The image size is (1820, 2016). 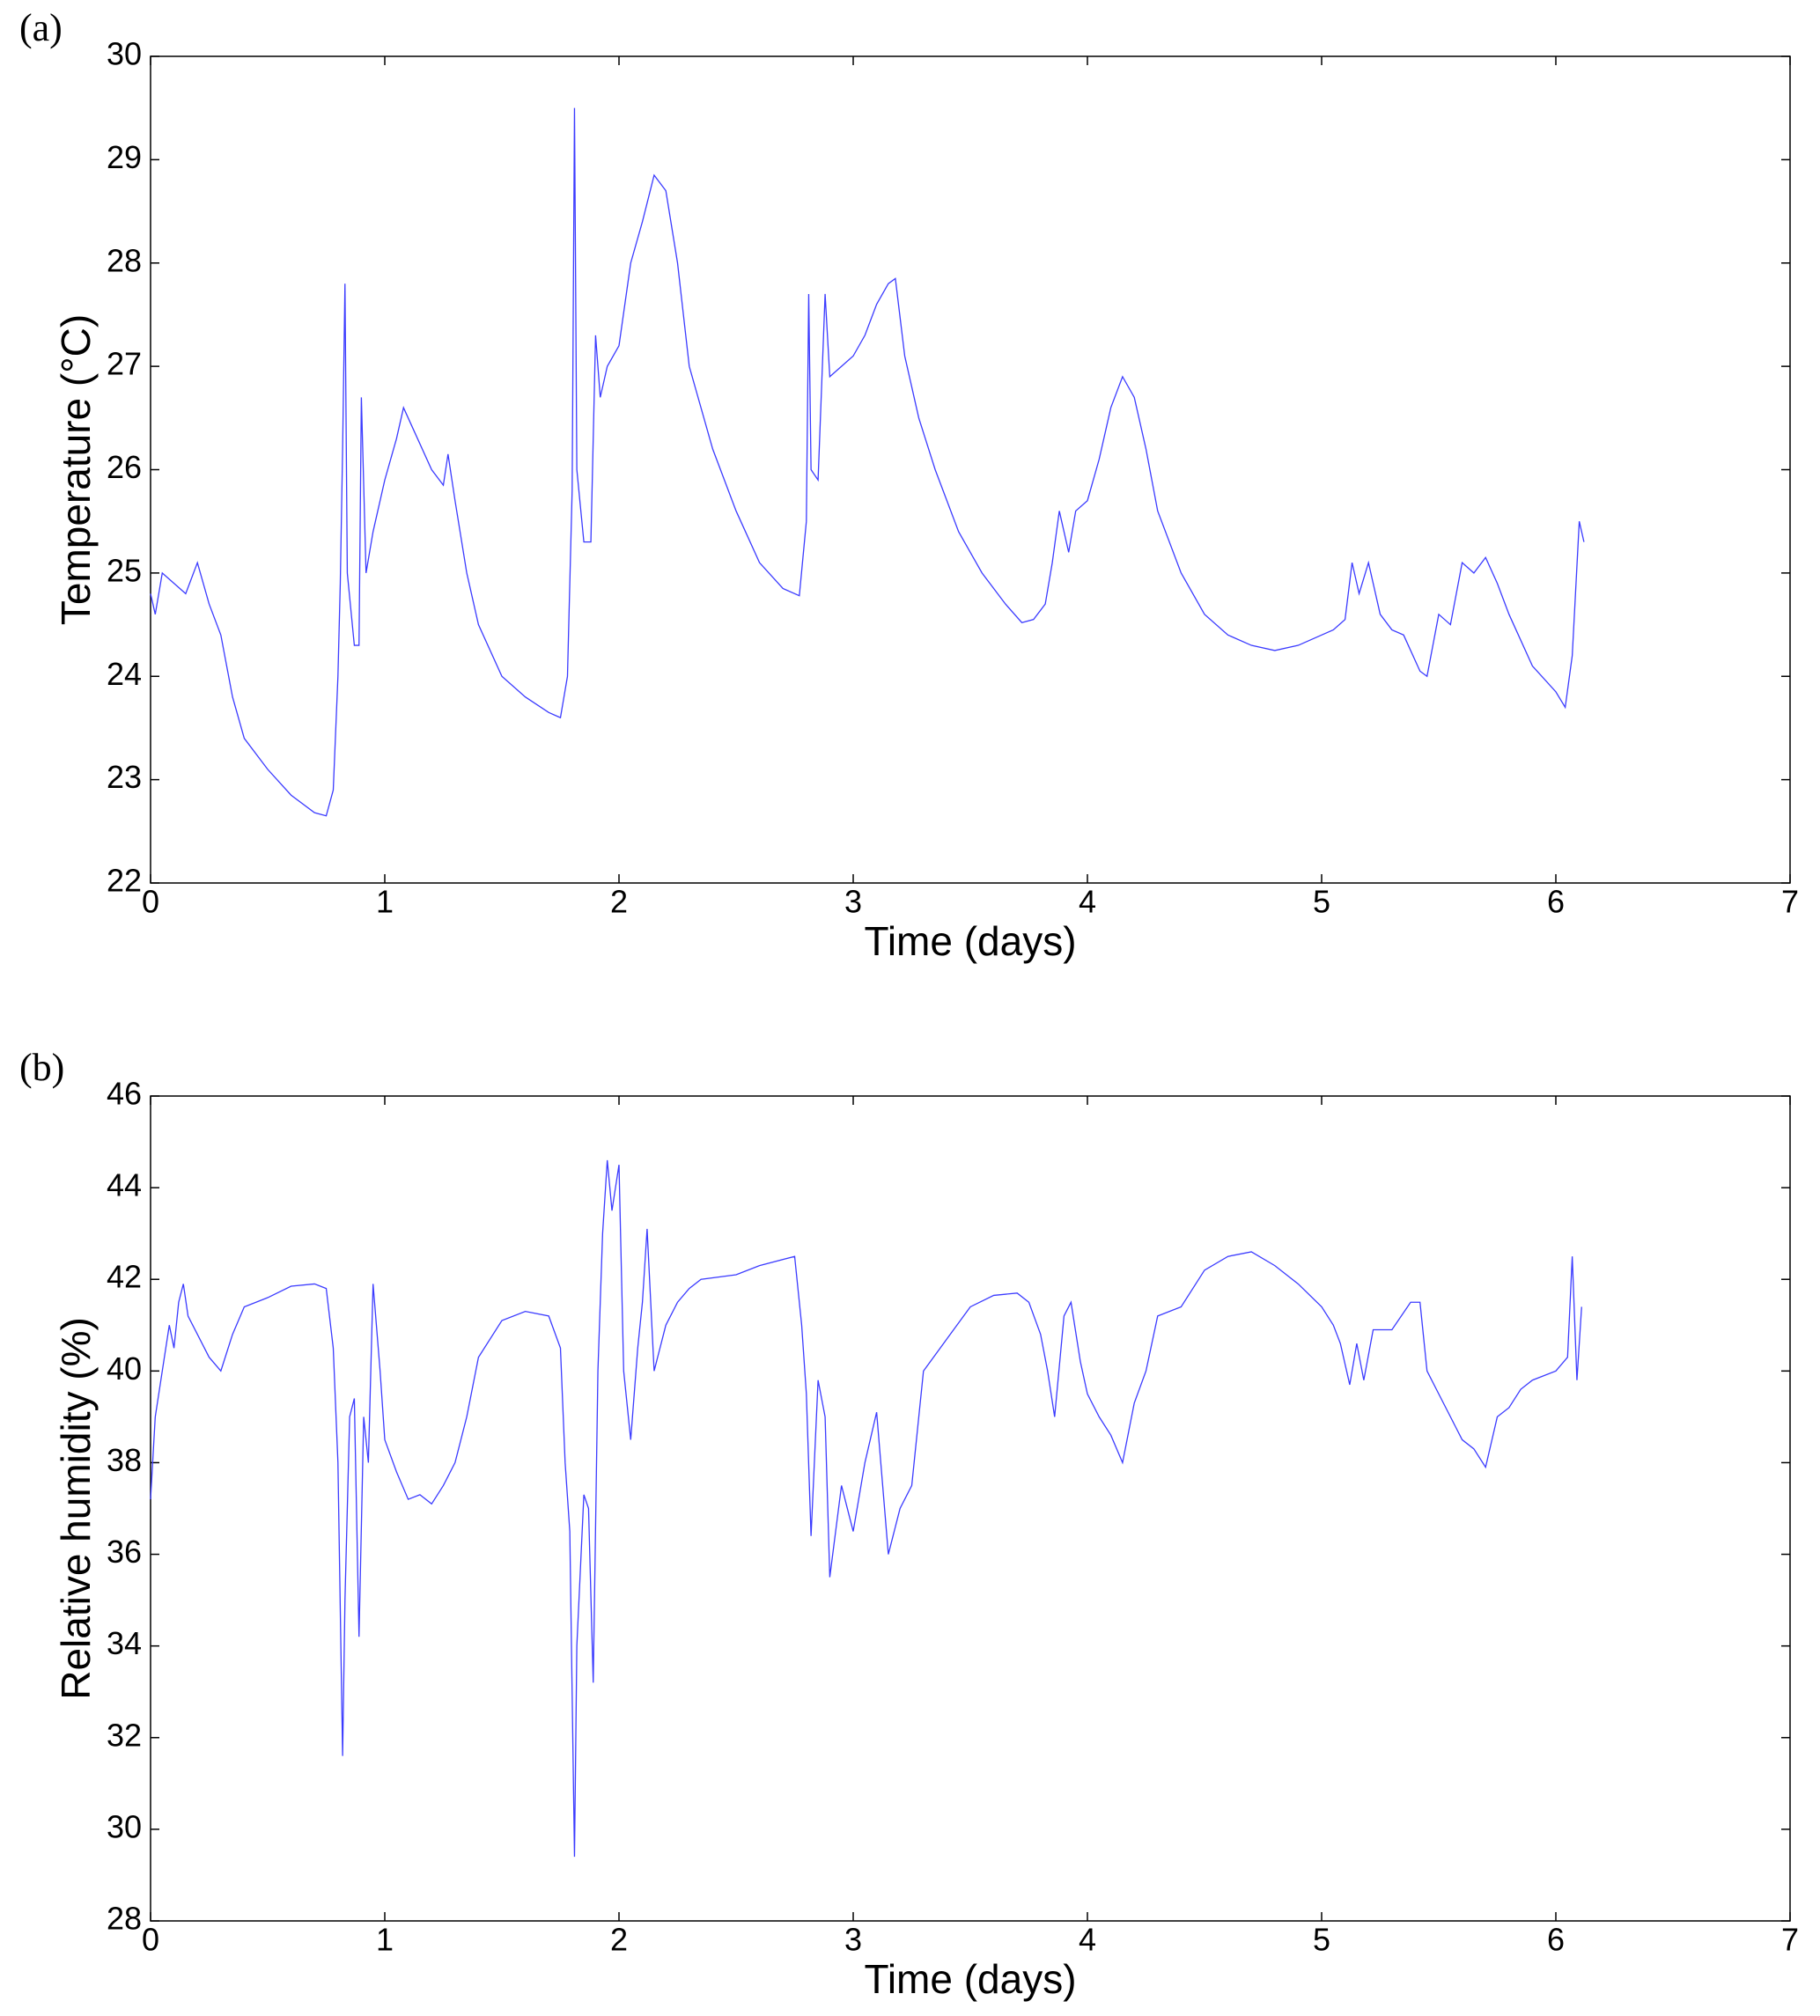 I want to click on y-tick-label: 38, so click(x=124, y=1460).